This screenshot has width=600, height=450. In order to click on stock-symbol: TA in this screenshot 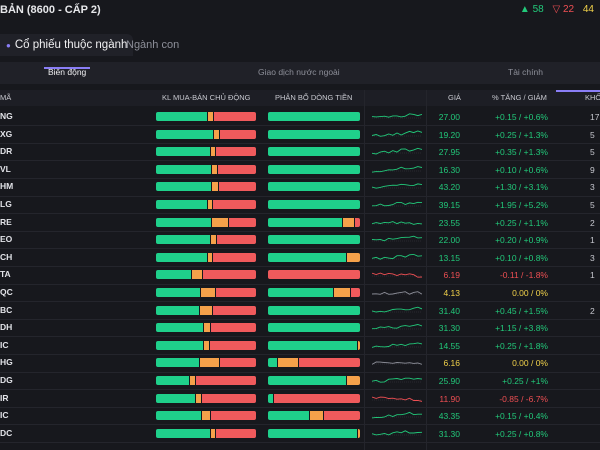, I will do `click(5, 274)`.